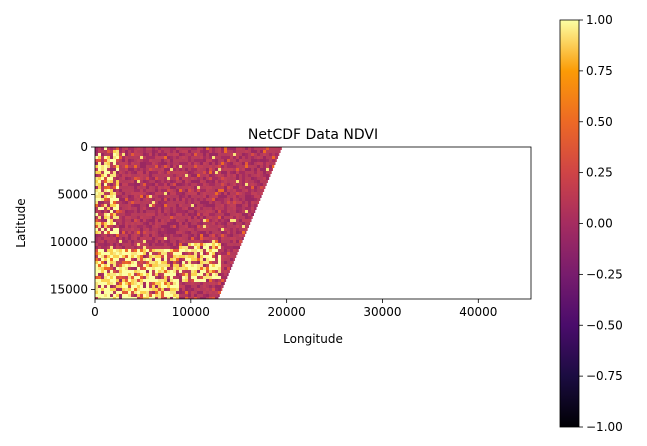  What do you see at coordinates (84, 147) in the screenshot?
I see `y-tick-label: 0` at bounding box center [84, 147].